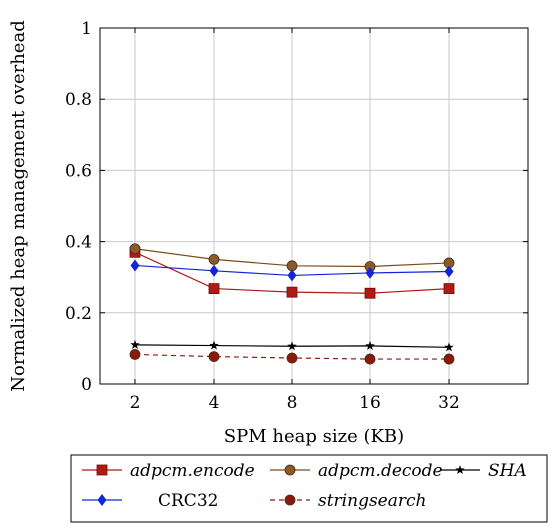  What do you see at coordinates (380, 471) in the screenshot?
I see `legend-label: adpcm.decode` at bounding box center [380, 471].